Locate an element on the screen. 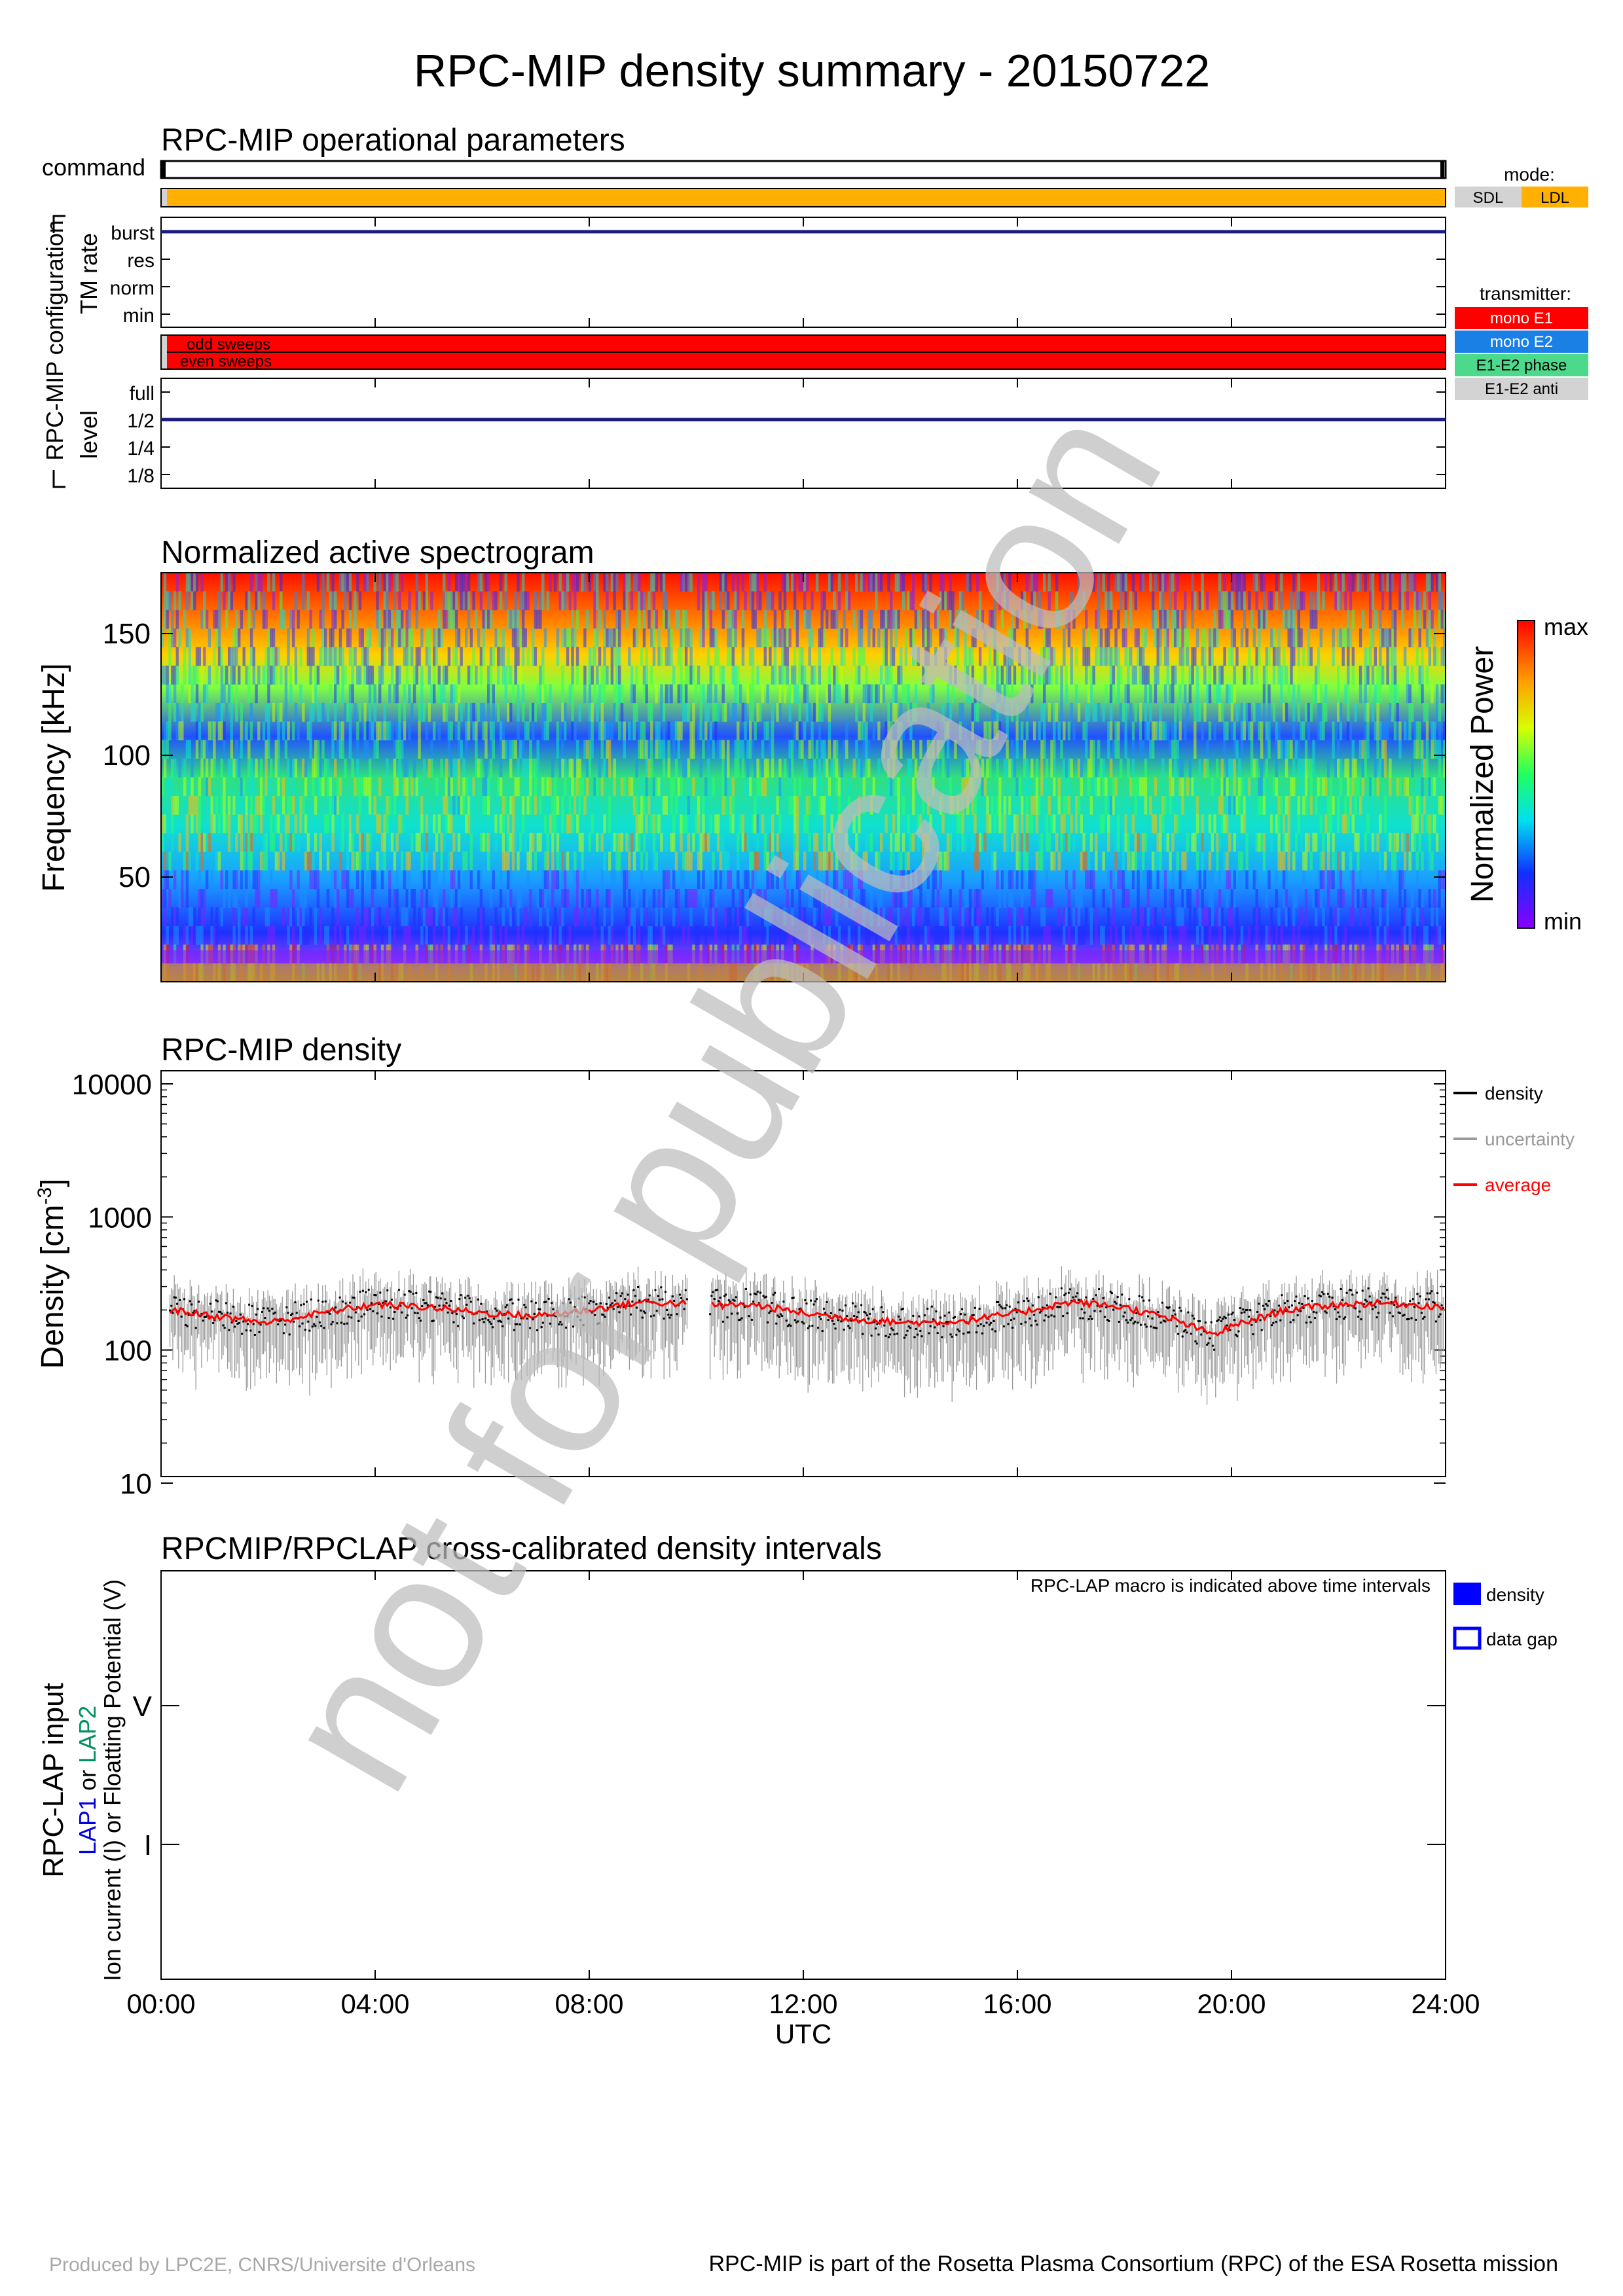  odd-sweeps-label: odd sweeps is located at coordinates (228, 344).